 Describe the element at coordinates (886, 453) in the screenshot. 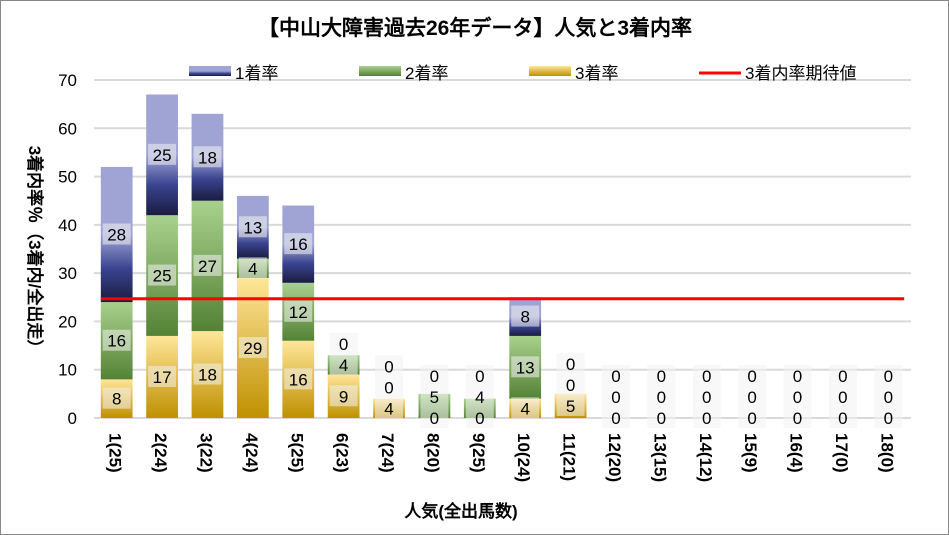

I see `x-tick-label: 18(0)` at that location.